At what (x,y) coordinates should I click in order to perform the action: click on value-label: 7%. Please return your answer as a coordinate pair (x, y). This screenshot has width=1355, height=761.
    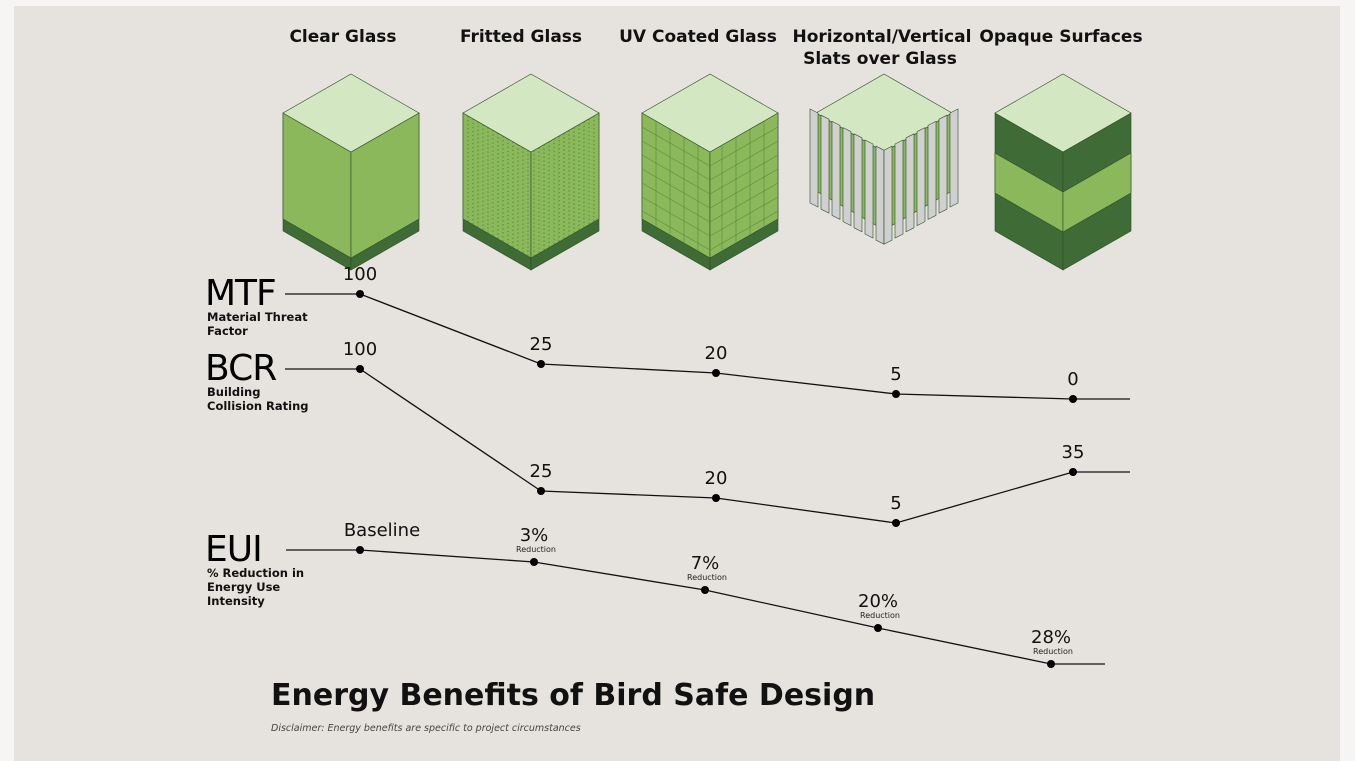
    Looking at the image, I should click on (705, 563).